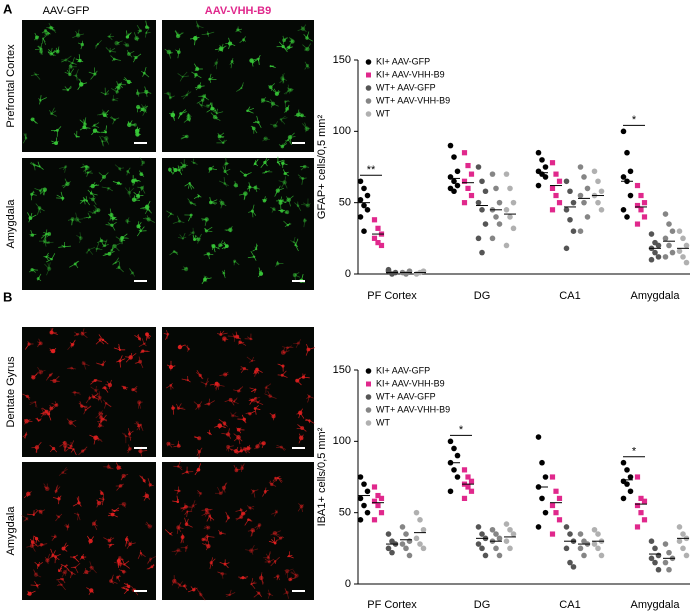  Describe the element at coordinates (11, 391) in the screenshot. I see `row-label: Dentate Gyrus` at that location.